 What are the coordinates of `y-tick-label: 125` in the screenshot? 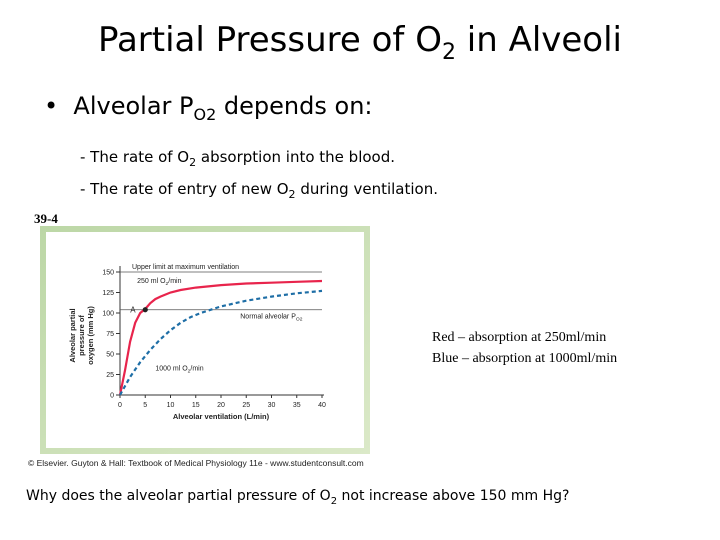 It's located at (108, 293).